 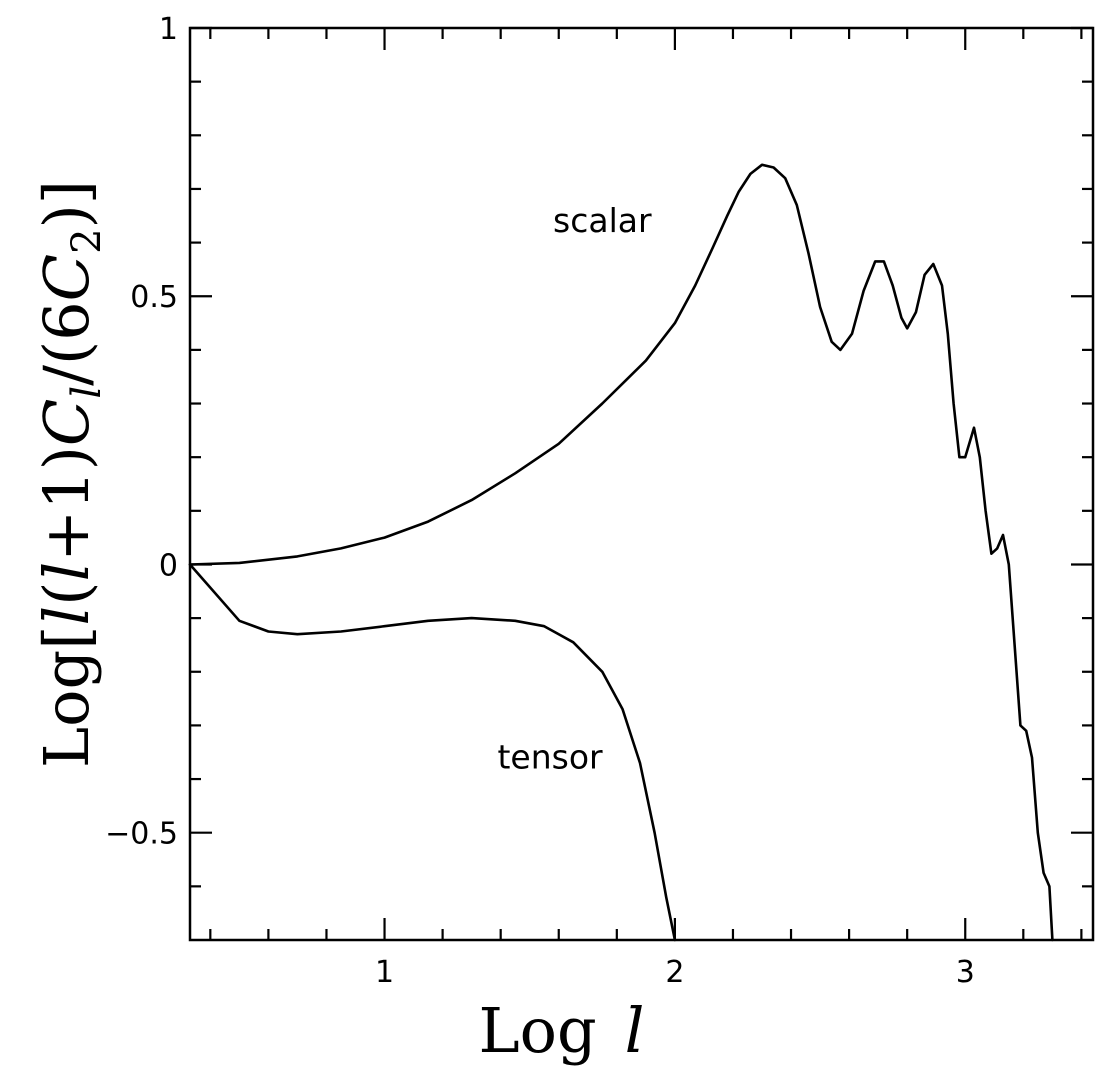 What do you see at coordinates (168, 565) in the screenshot?
I see `y-tick-label: 0` at bounding box center [168, 565].